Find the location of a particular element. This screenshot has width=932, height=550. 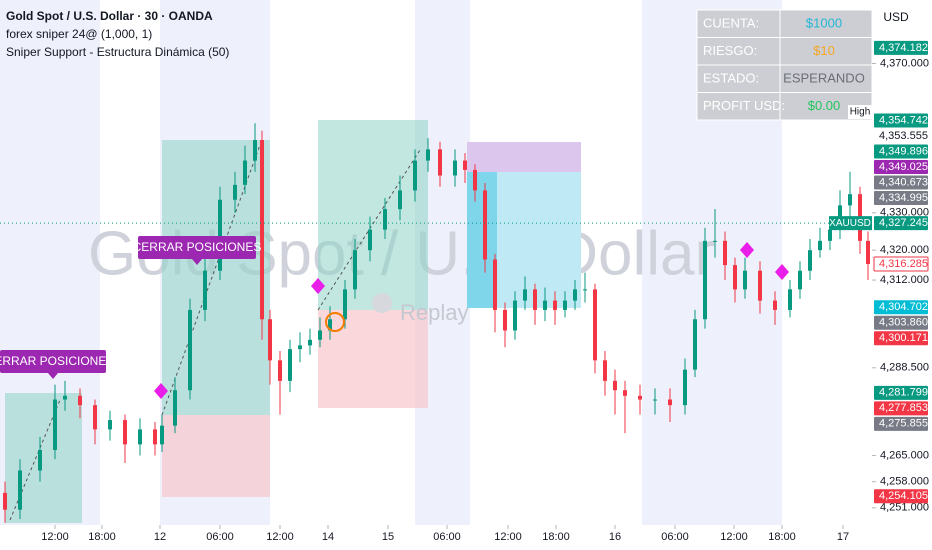

x-tick-label: 15 is located at coordinates (388, 537).